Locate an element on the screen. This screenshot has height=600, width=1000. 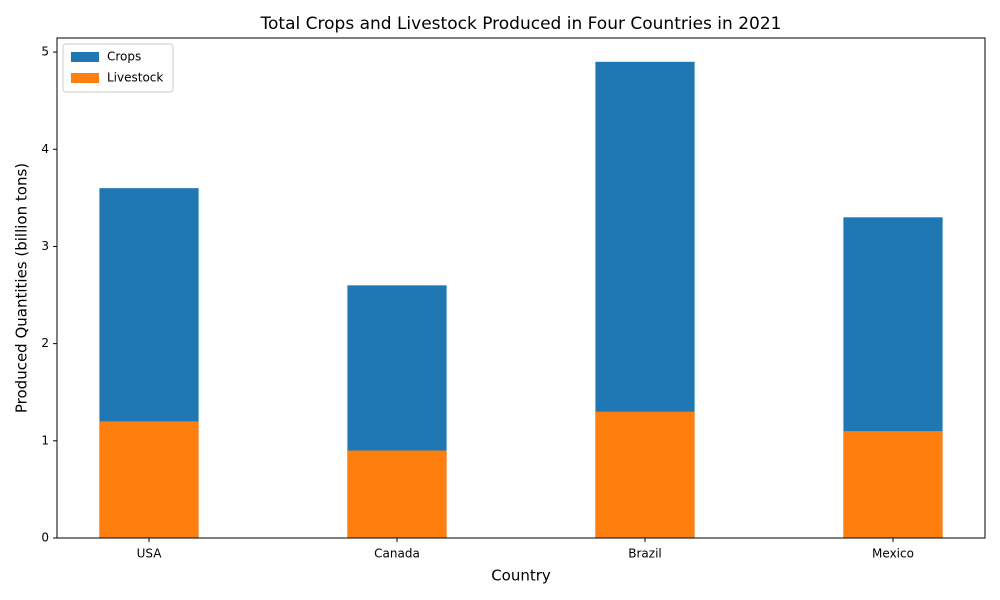
y-tick-label: 0 is located at coordinates (45, 538).